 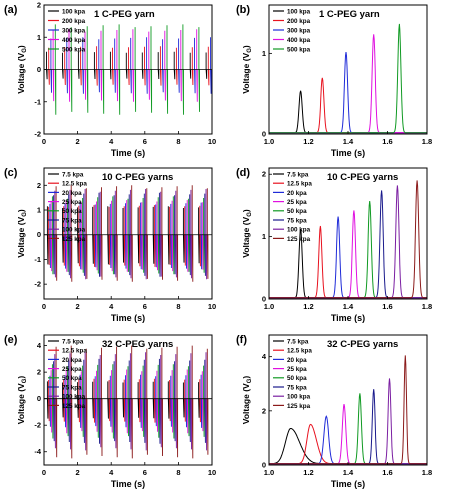 What do you see at coordinates (37, 425) in the screenshot?
I see `y-tick-label-e-1: -2` at bounding box center [37, 425].